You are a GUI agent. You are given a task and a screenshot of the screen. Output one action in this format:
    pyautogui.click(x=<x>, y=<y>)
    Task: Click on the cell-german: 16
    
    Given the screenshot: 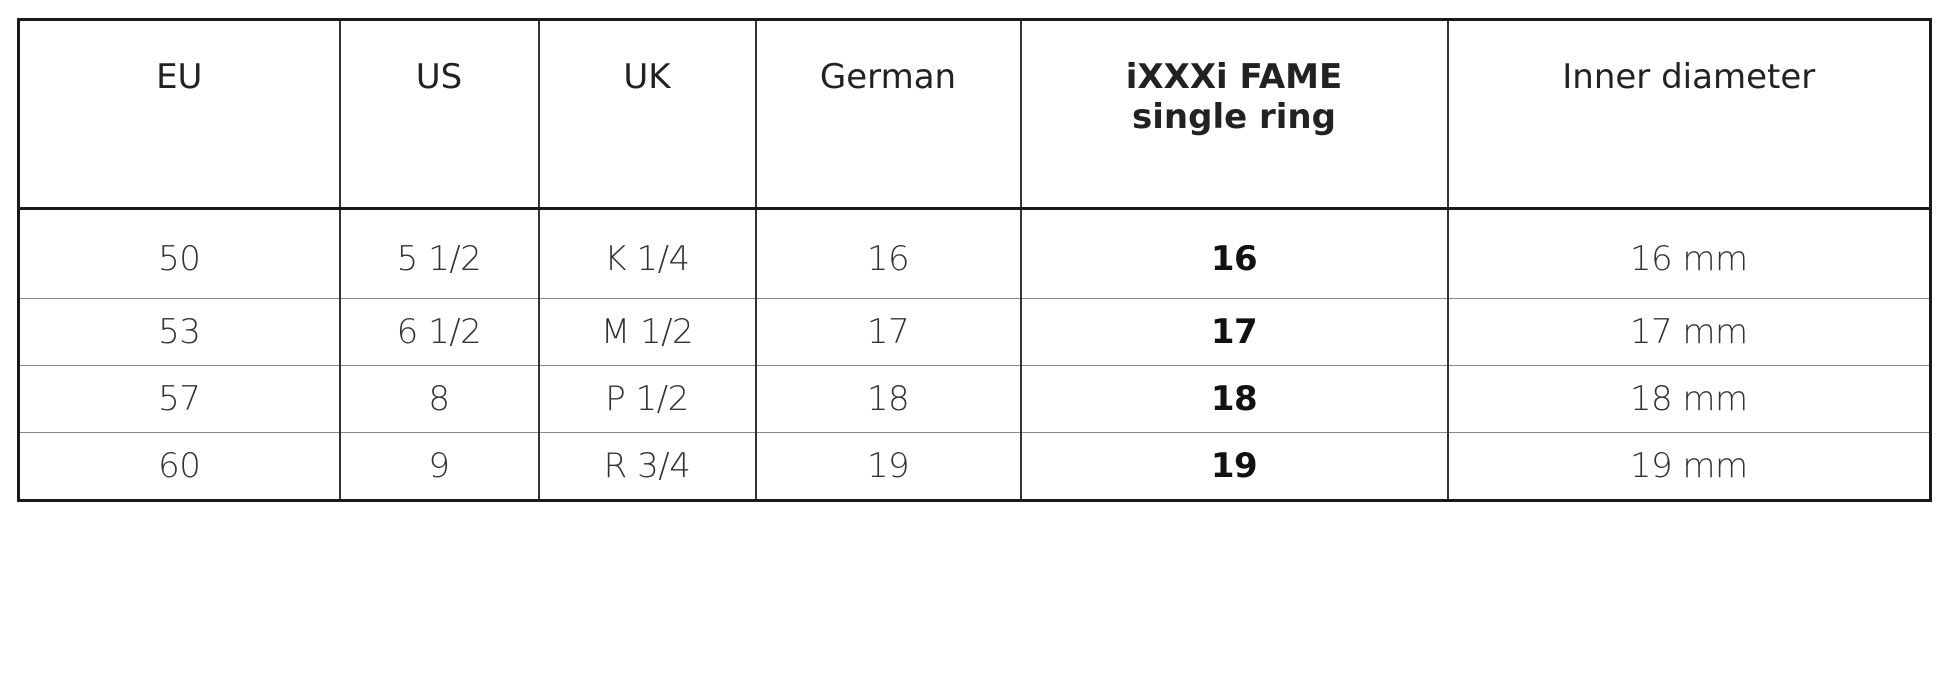 What is the action you would take?
    pyautogui.click(x=887, y=253)
    